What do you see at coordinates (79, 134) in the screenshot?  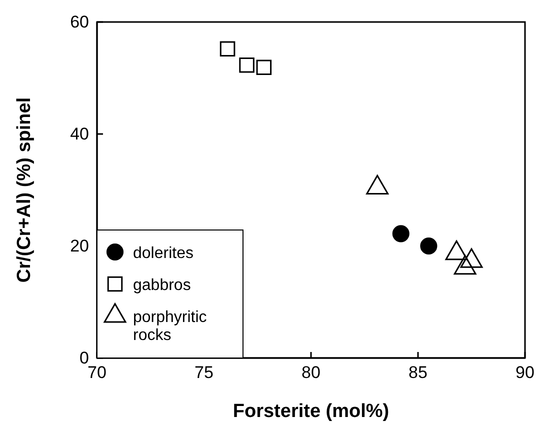 I see `y-tick-label: 40` at bounding box center [79, 134].